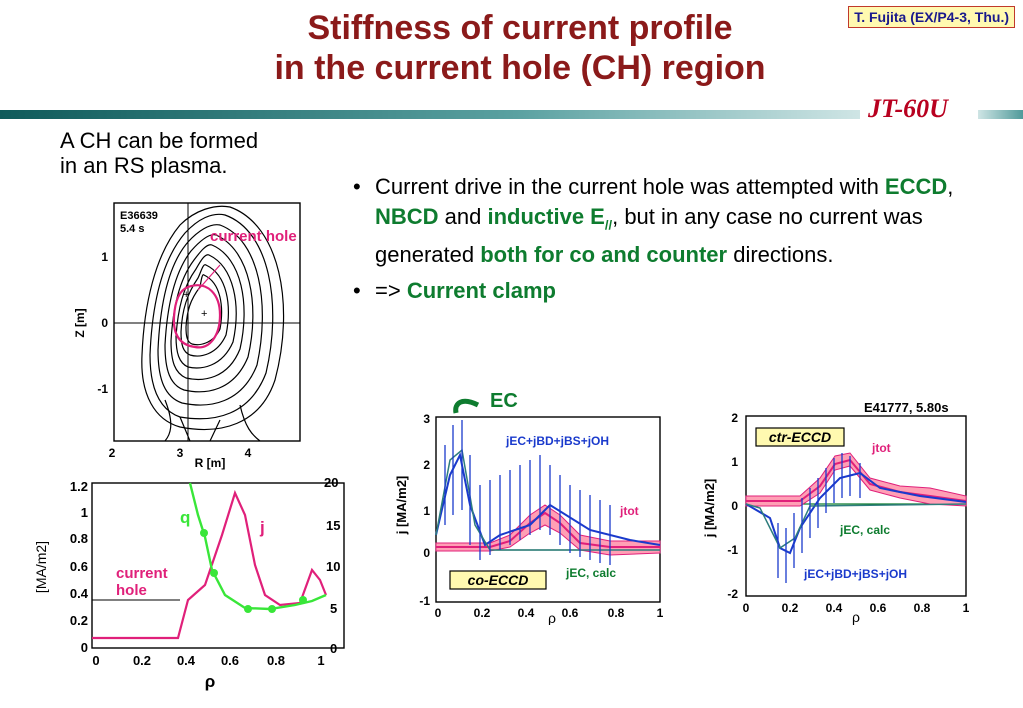  What do you see at coordinates (80, 322) in the screenshot?
I see `eq-ylabel: Z [m]` at bounding box center [80, 322].